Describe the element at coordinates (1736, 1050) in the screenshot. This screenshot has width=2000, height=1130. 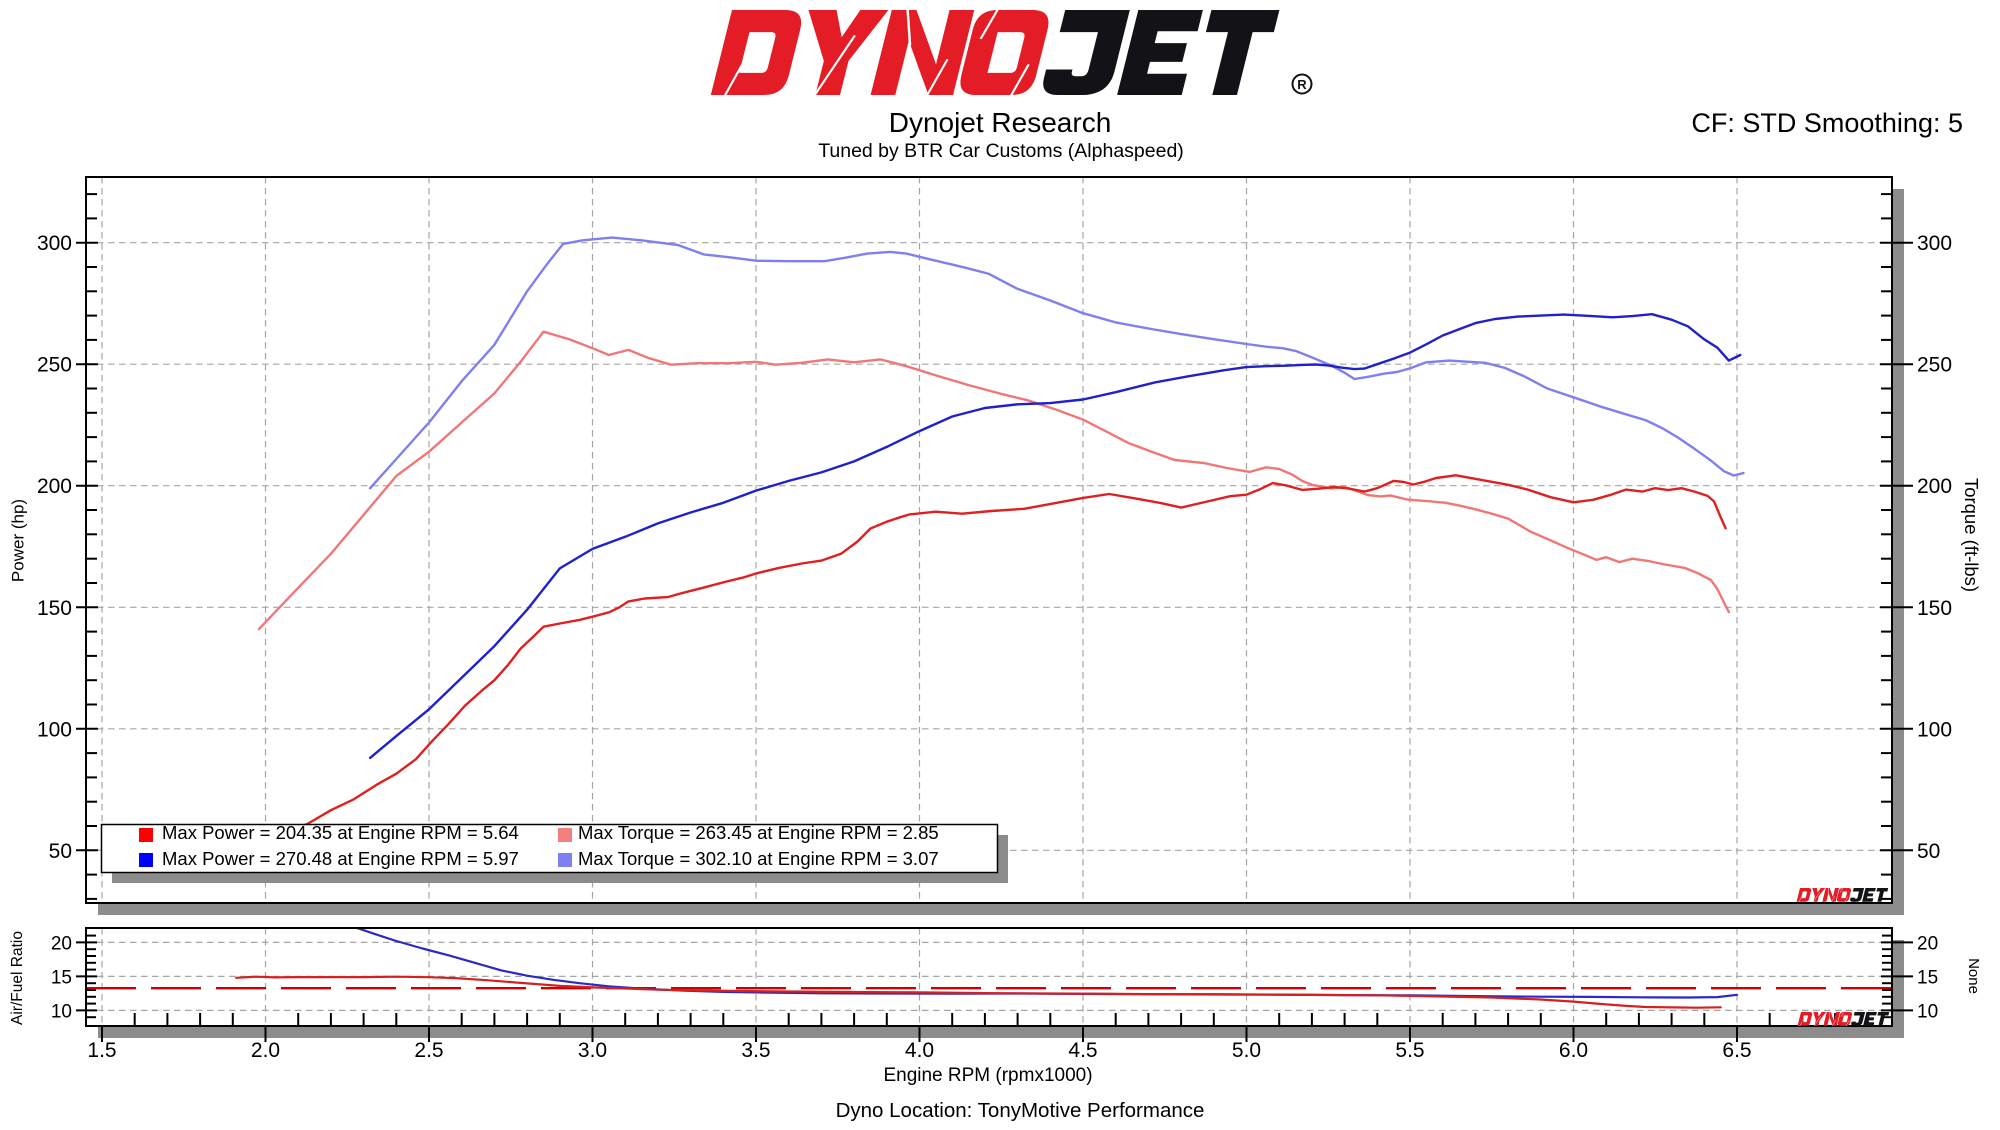
I see `svg-text: 6.5` at that location.